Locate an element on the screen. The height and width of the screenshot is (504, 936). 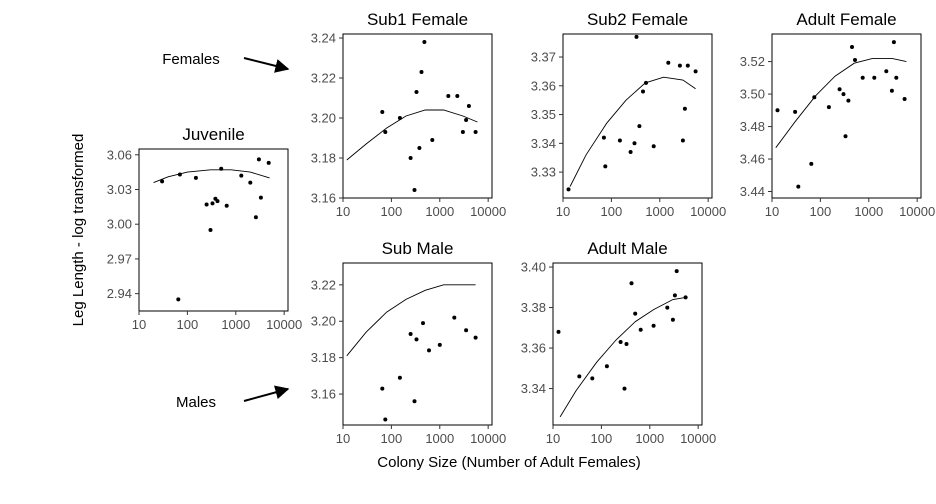
y-tick-label: 3.16 is located at coordinates (323, 198).